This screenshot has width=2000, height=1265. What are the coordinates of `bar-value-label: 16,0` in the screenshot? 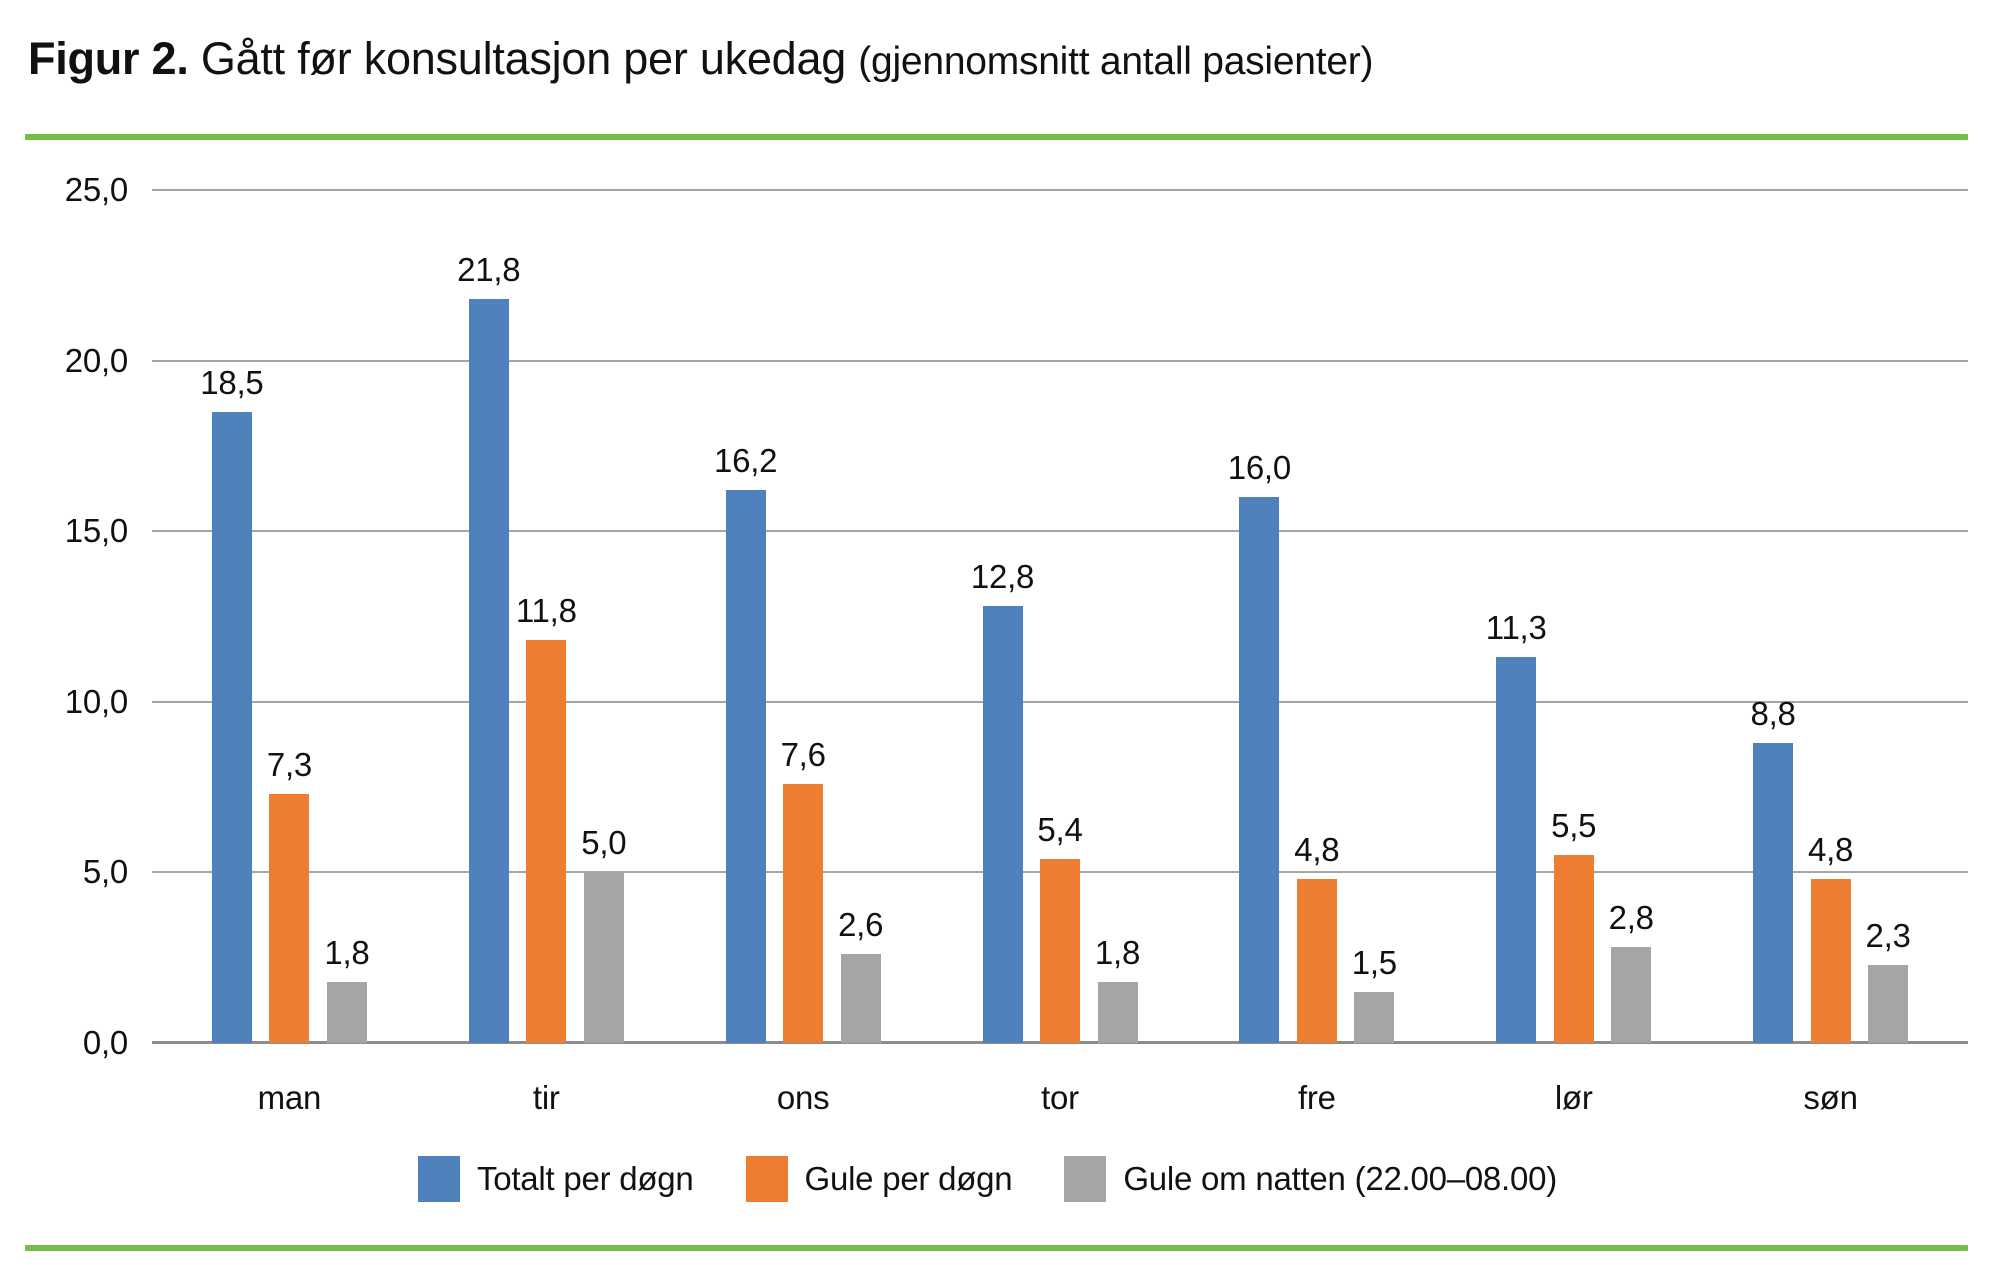 It's located at (1259, 468).